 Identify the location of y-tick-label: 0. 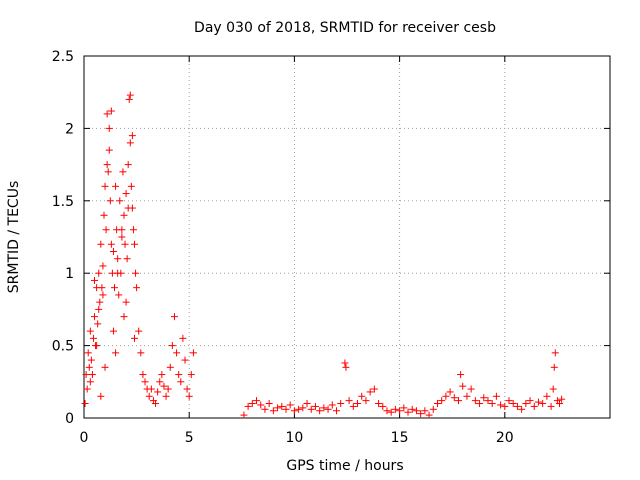
(69, 419).